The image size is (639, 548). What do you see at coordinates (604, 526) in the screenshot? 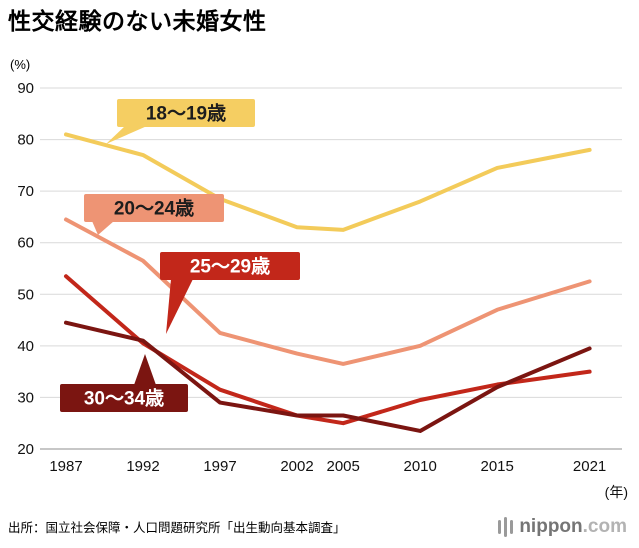
I see `logo-tld: .com` at bounding box center [604, 526].